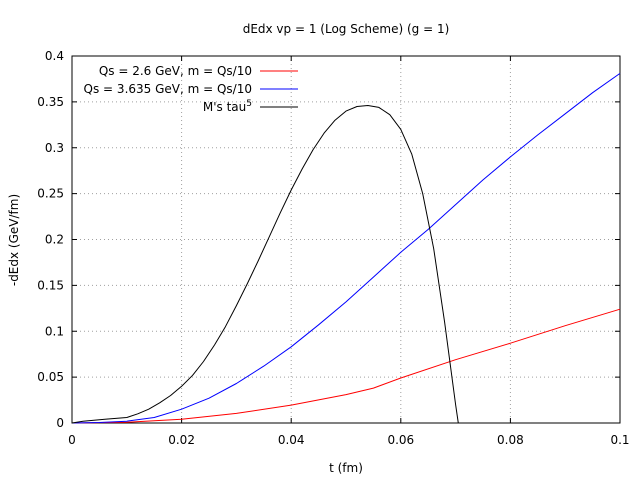  I want to click on y-tick-label: 0.15, so click(50, 285).